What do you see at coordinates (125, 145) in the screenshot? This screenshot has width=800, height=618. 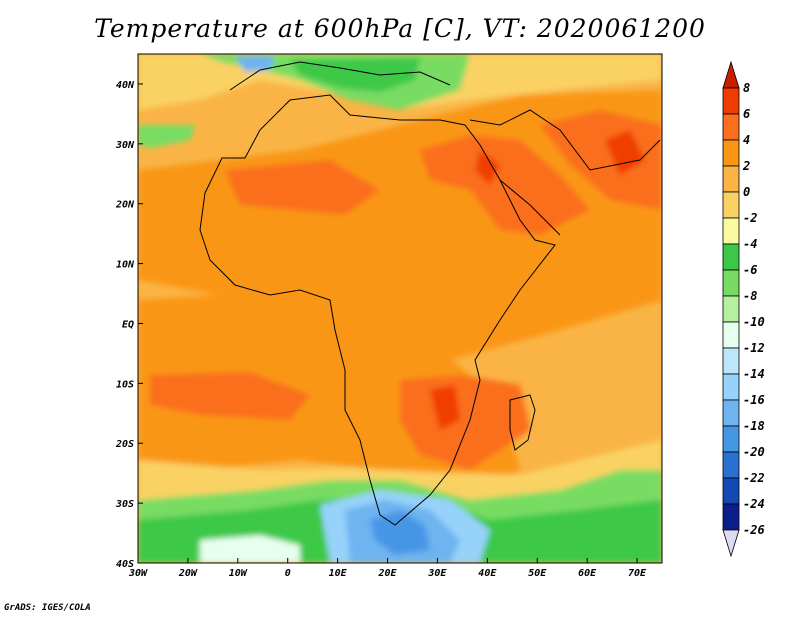 I see `y-tick-label: 30N` at bounding box center [125, 145].